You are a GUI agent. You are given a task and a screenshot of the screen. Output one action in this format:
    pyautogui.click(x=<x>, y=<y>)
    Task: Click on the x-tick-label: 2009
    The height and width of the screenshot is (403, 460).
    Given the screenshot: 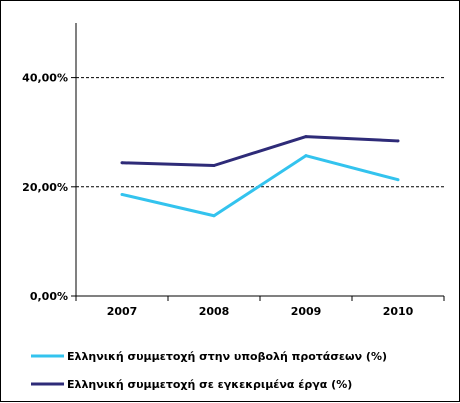 What is the action you would take?
    pyautogui.click(x=306, y=311)
    